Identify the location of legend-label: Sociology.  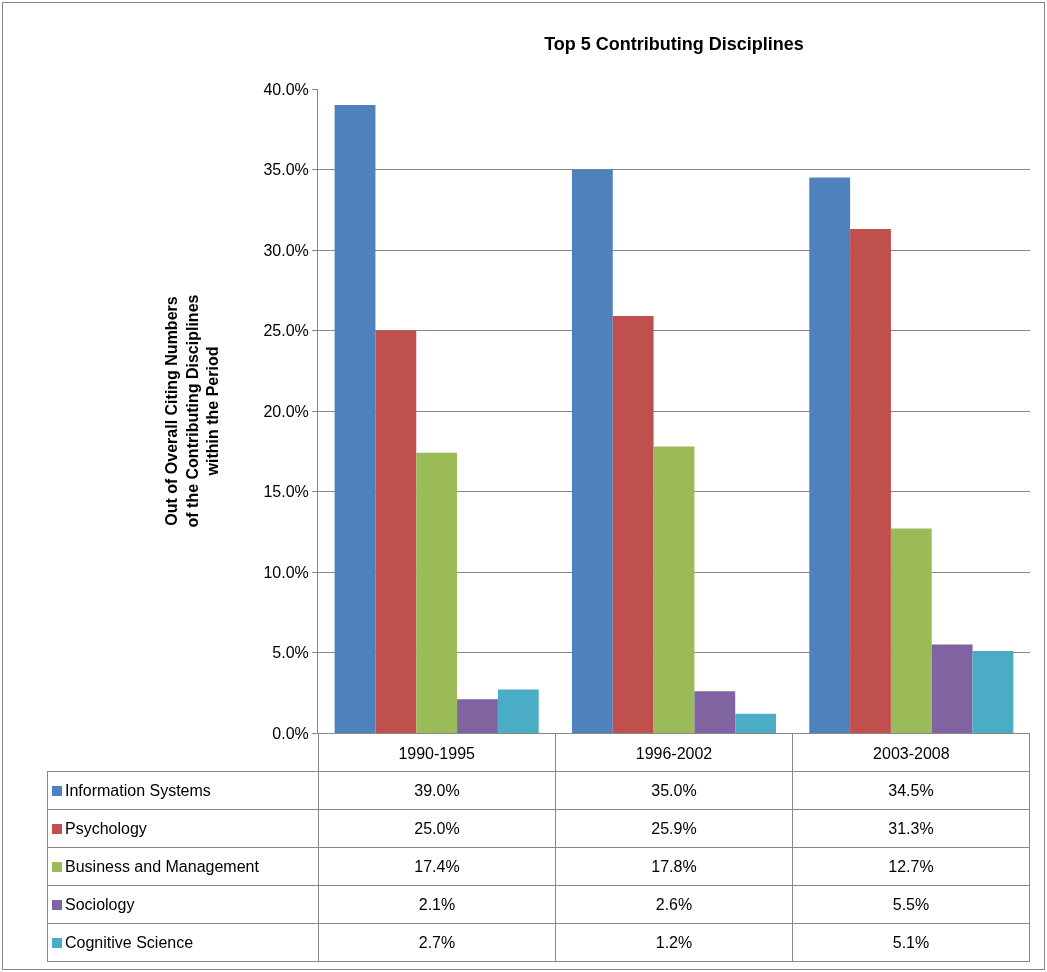
(100, 904).